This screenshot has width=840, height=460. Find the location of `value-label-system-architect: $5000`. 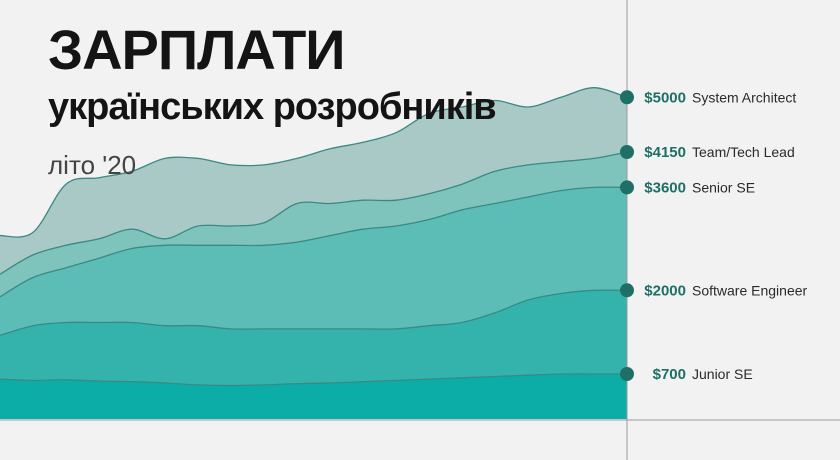

value-label-system-architect: $5000 is located at coordinates (665, 97).